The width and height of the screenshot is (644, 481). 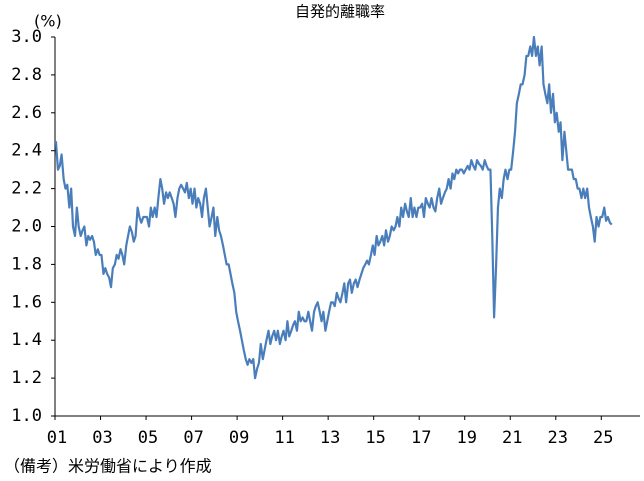 What do you see at coordinates (466, 438) in the screenshot?
I see `x-tick-label: 19` at bounding box center [466, 438].